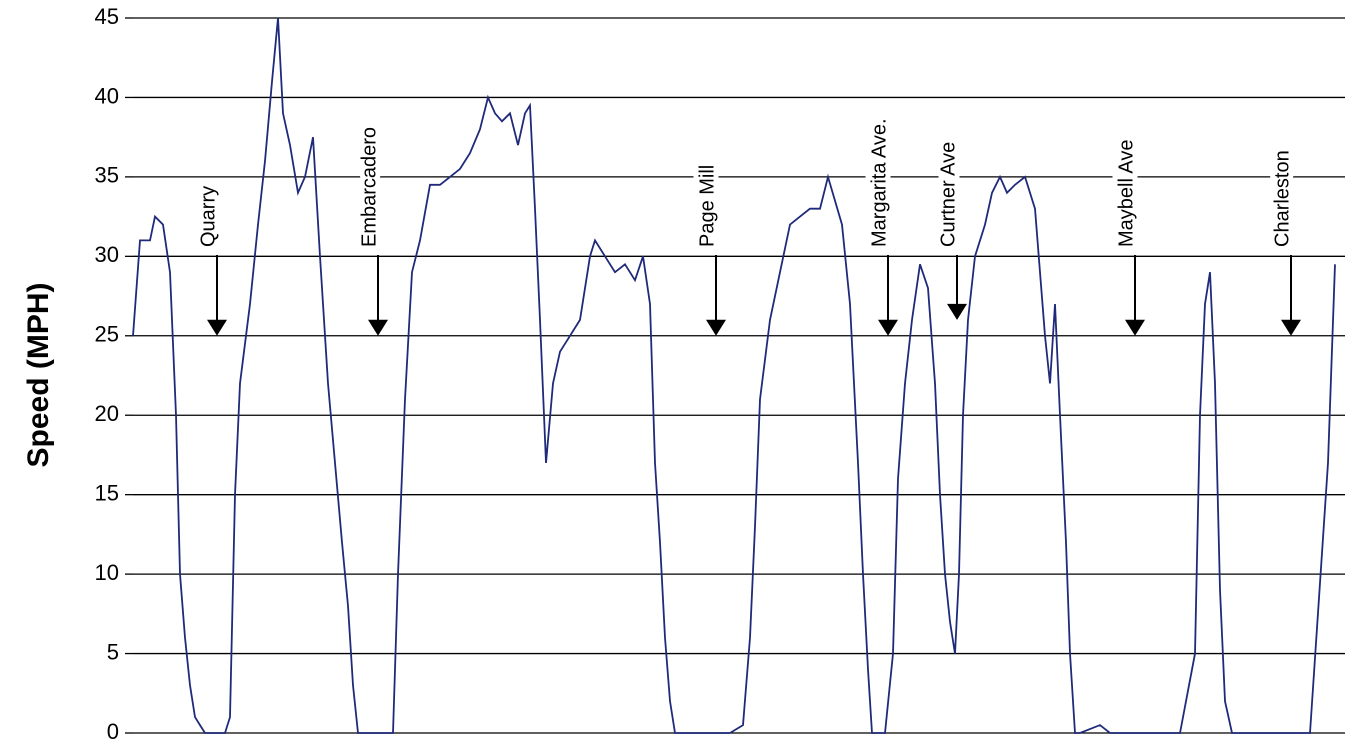 The image size is (1345, 752). I want to click on y-axis-label: Speed (MPH), so click(38, 374).